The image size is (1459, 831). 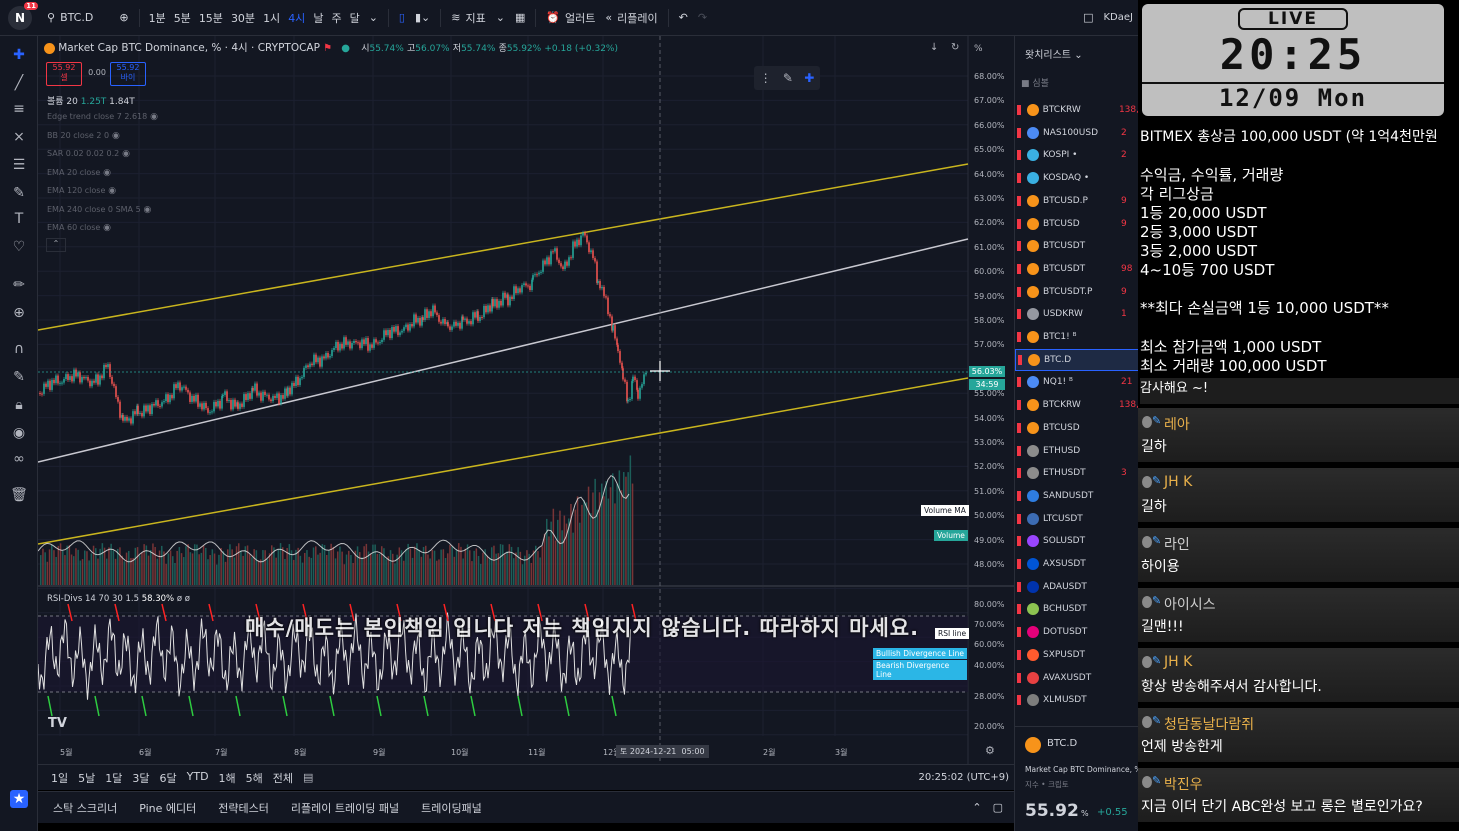 What do you see at coordinates (456, 17) in the screenshot?
I see `indicators-icon: ≋` at bounding box center [456, 17].